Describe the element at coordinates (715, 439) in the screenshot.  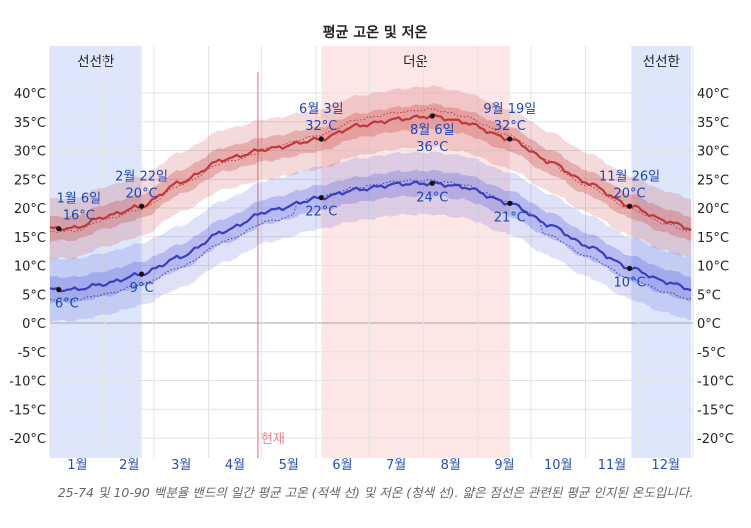
I see `y-tick-label-right: -20°C` at that location.